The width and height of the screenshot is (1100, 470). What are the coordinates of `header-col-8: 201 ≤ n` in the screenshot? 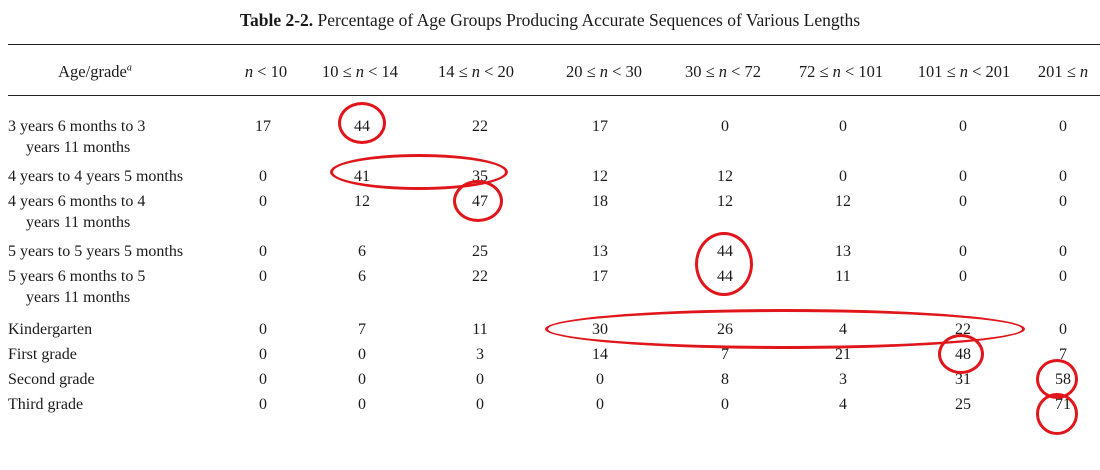 It's located at (1063, 71).